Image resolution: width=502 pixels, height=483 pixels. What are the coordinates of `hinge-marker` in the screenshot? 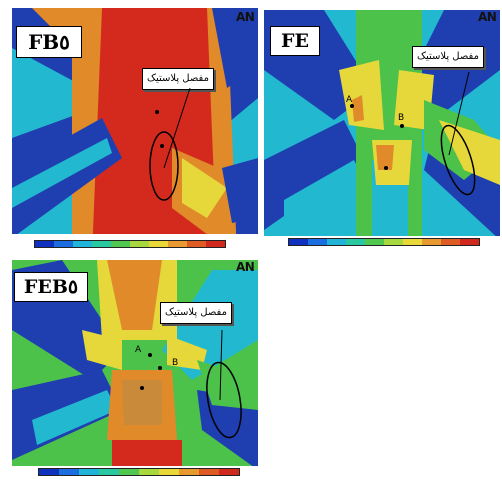 It's located at (170, 144).